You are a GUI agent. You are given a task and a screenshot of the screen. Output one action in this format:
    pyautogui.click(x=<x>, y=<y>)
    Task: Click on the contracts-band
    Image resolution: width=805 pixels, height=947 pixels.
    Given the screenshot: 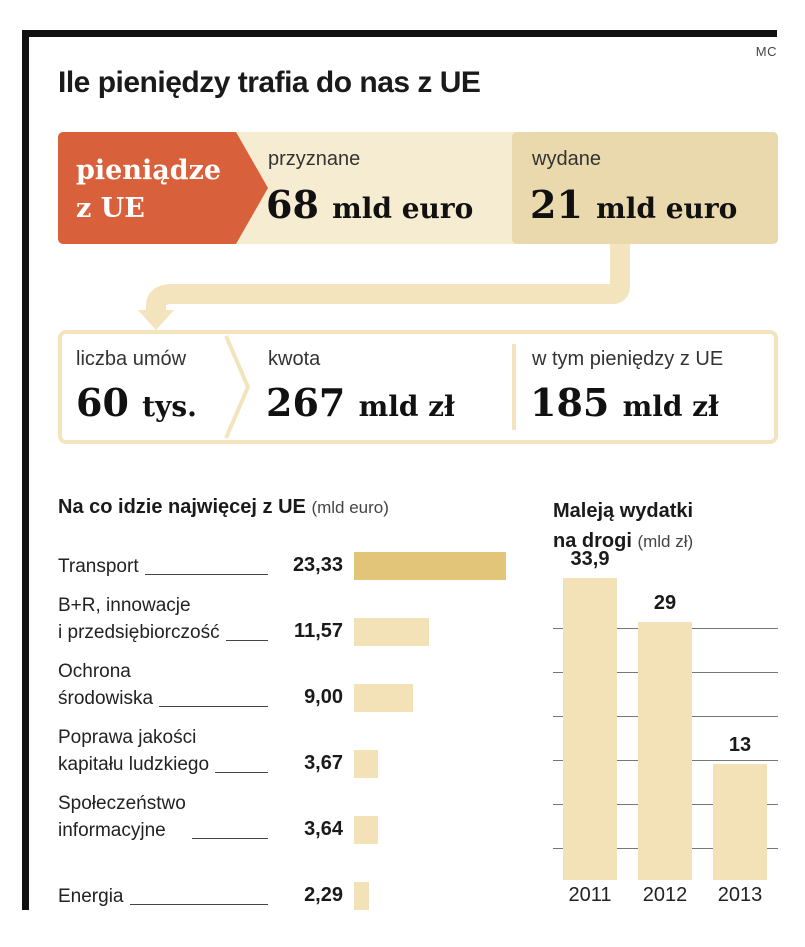 What is the action you would take?
    pyautogui.click(x=418, y=387)
    